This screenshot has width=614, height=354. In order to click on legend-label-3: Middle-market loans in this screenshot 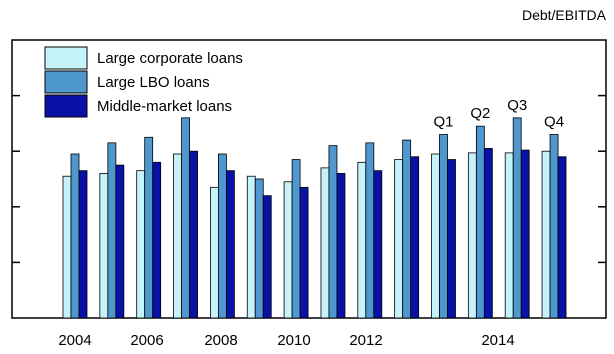, I will do `click(164, 106)`.